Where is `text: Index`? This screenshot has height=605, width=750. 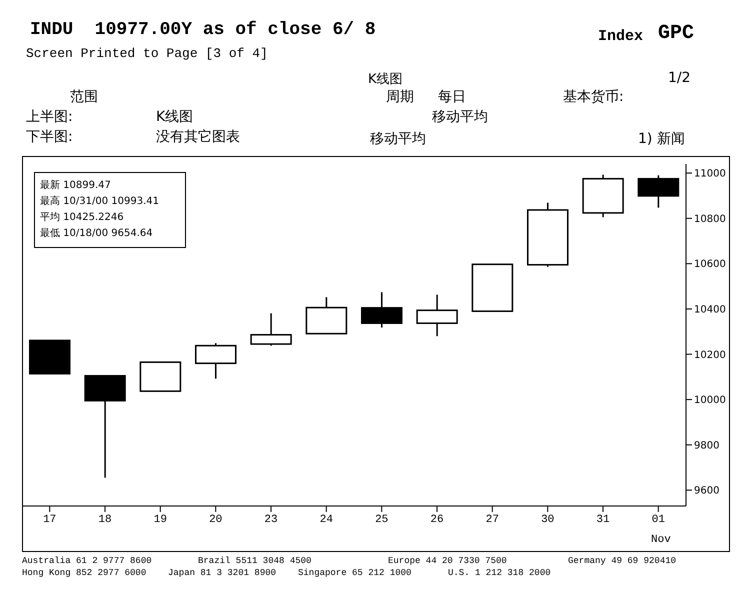 text: Index is located at coordinates (621, 36).